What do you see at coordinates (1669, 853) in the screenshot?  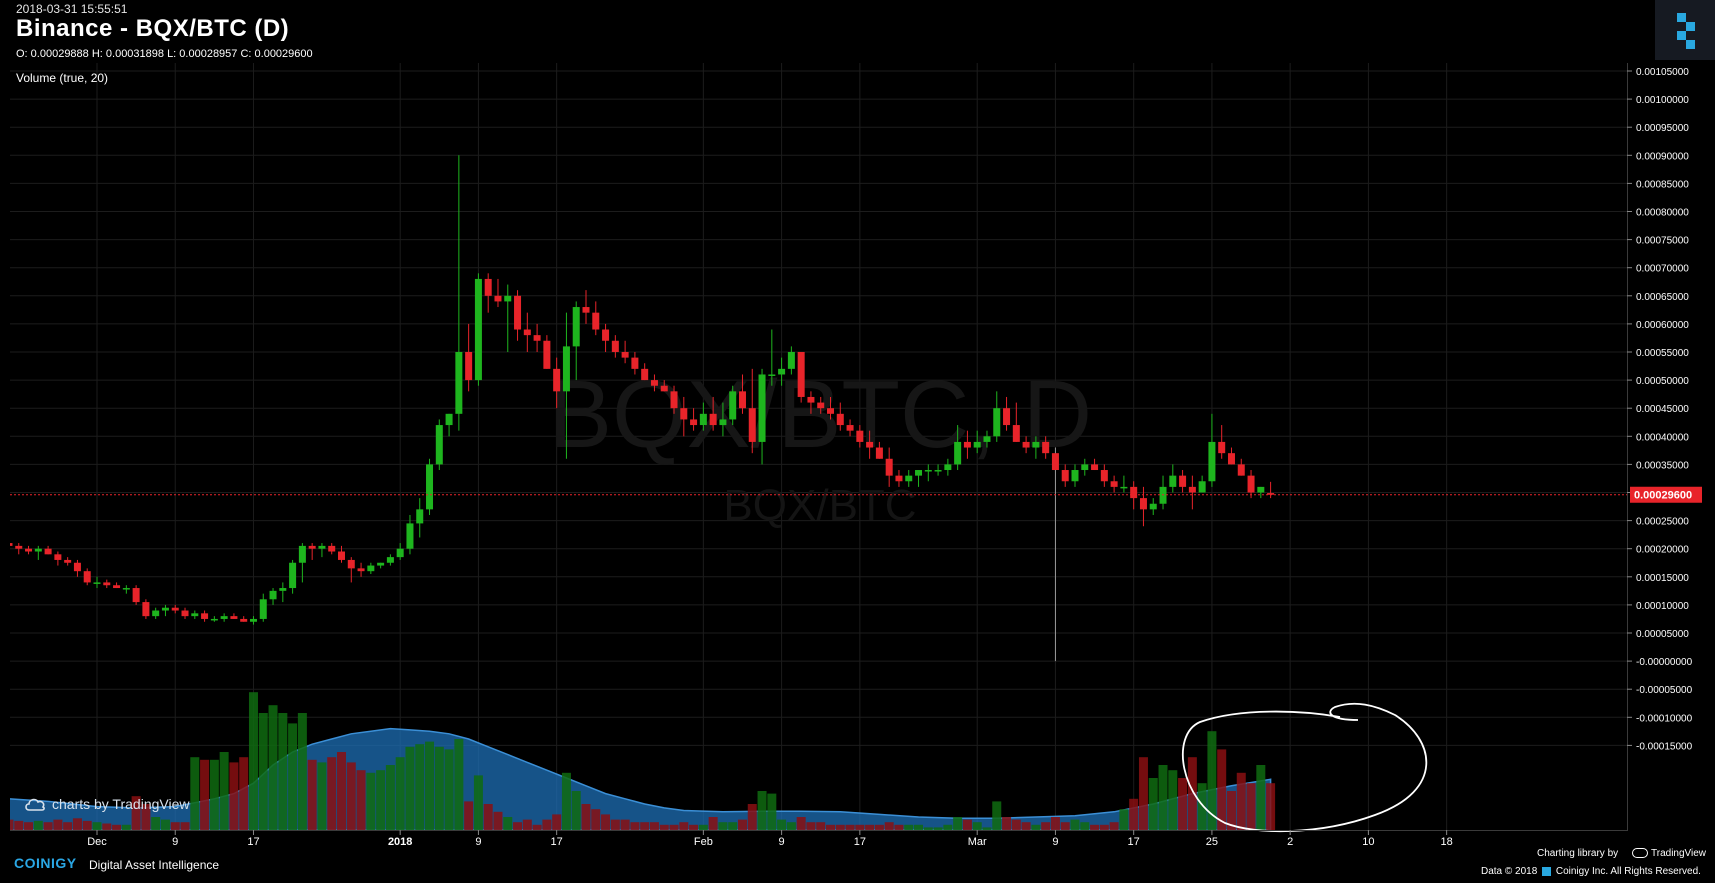 I see `tradingview-link: TradingView` at bounding box center [1669, 853].